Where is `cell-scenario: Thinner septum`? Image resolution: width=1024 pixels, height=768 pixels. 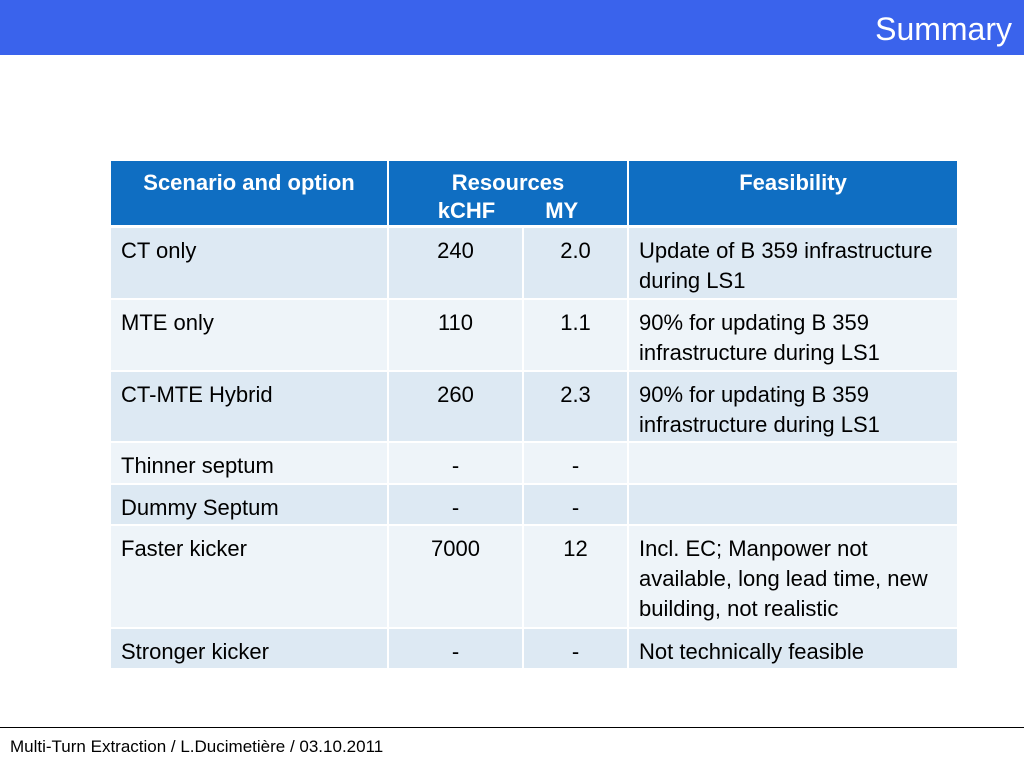
cell-scenario: Thinner septum is located at coordinates (250, 463).